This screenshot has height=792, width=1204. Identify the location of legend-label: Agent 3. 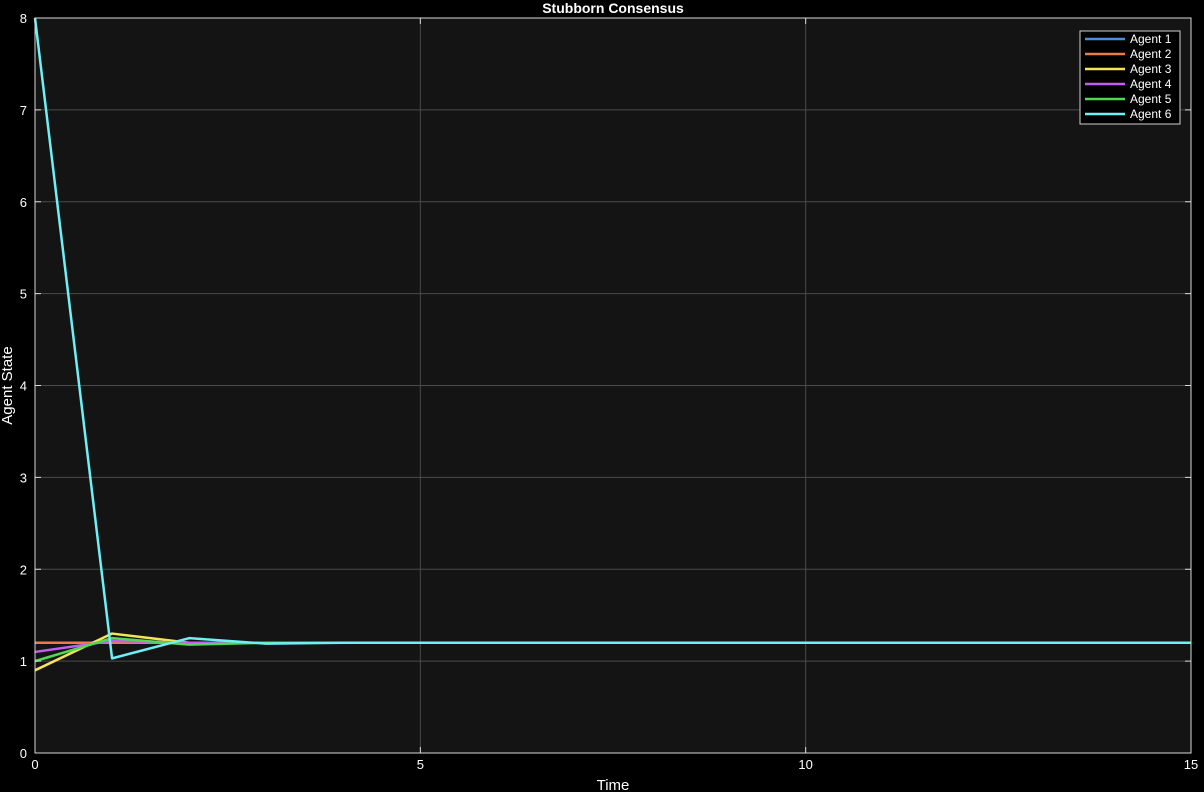
(1151, 69).